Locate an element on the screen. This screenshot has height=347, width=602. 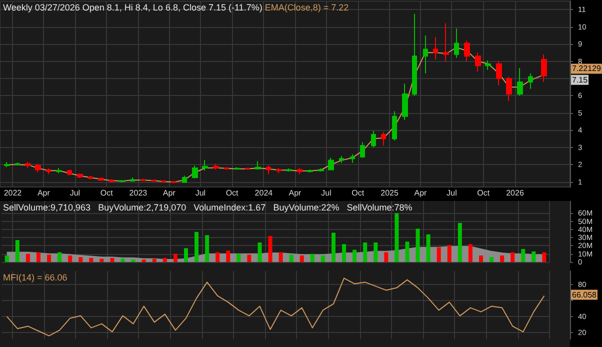
x-tick-label: 2024 is located at coordinates (264, 193).